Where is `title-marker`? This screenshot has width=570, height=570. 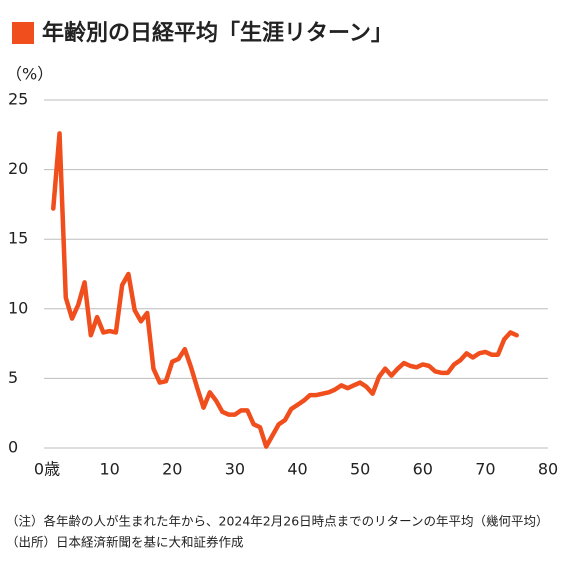
title-marker is located at coordinates (23, 33).